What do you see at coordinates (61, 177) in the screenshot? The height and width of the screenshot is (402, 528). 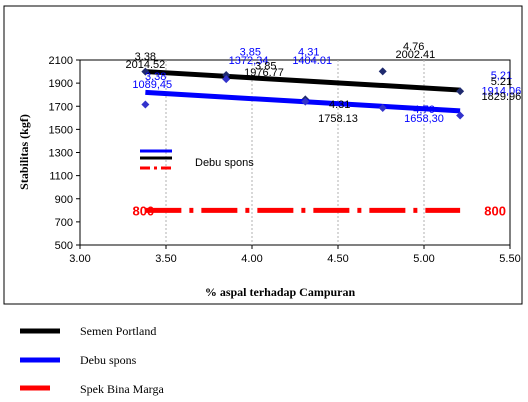 I see `y-tick-label: 1100` at bounding box center [61, 177].